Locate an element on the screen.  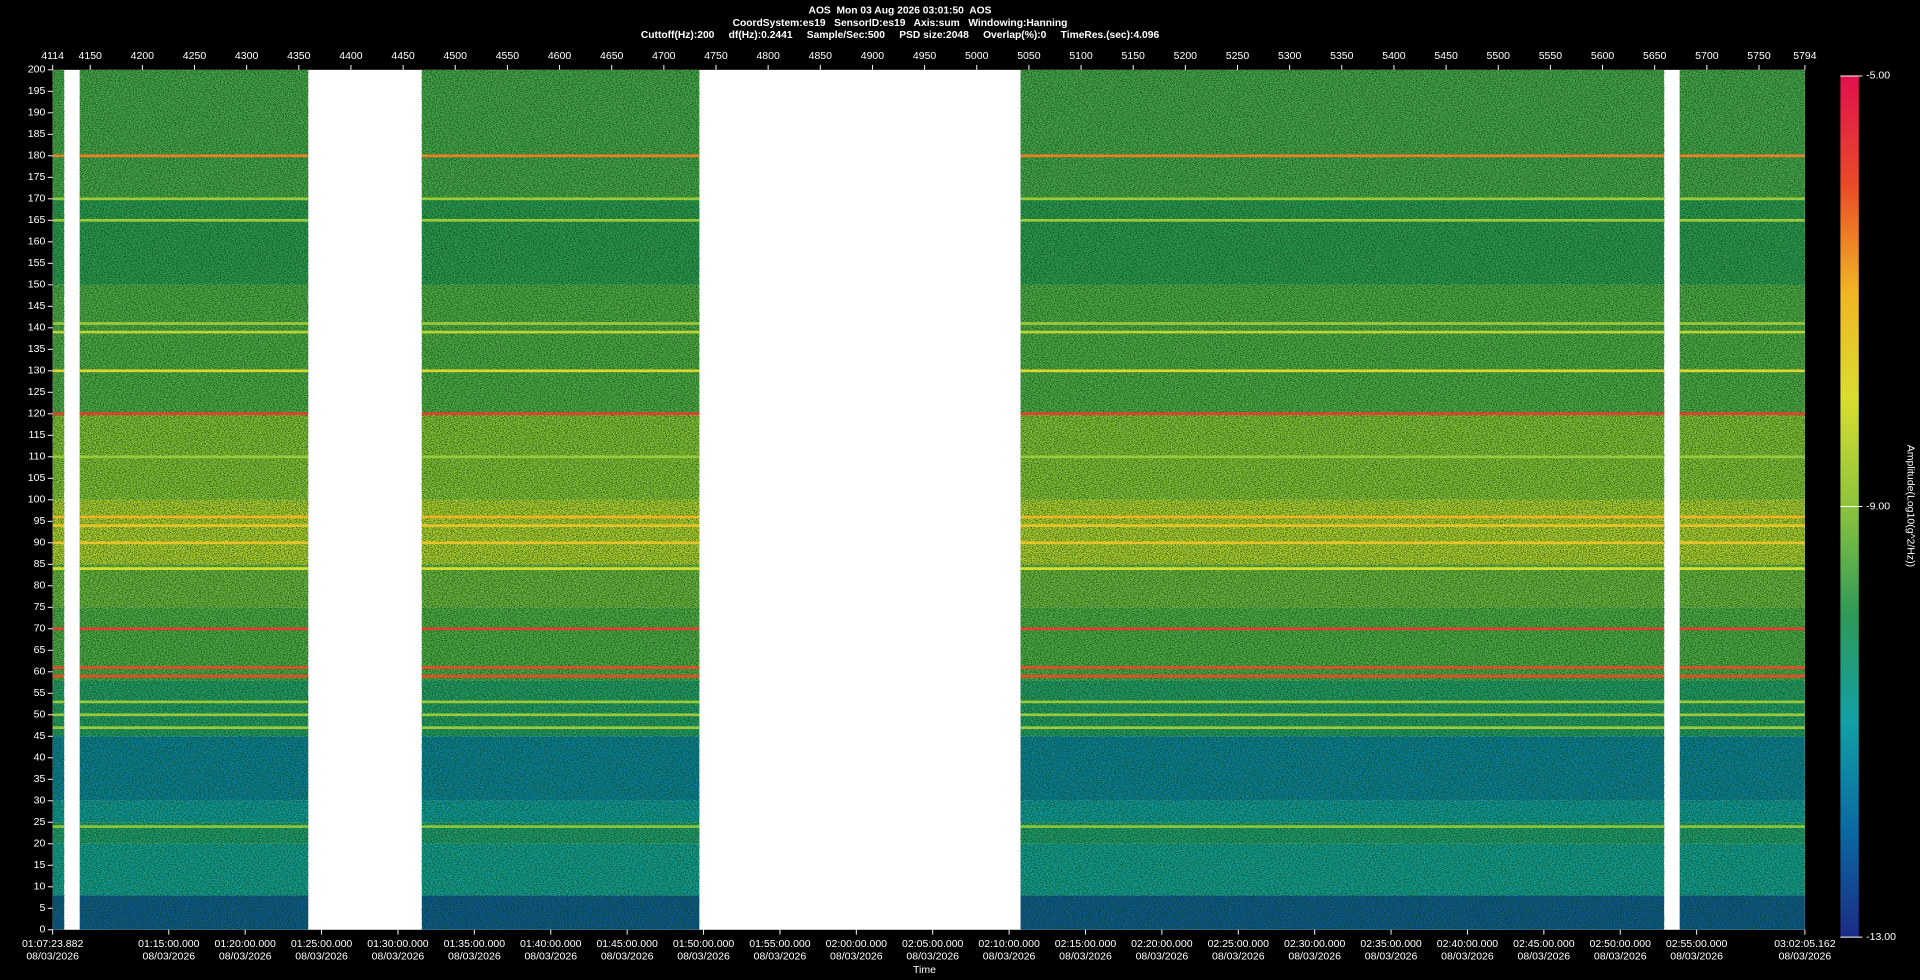
y-tick-label: 30 is located at coordinates (40, 801).